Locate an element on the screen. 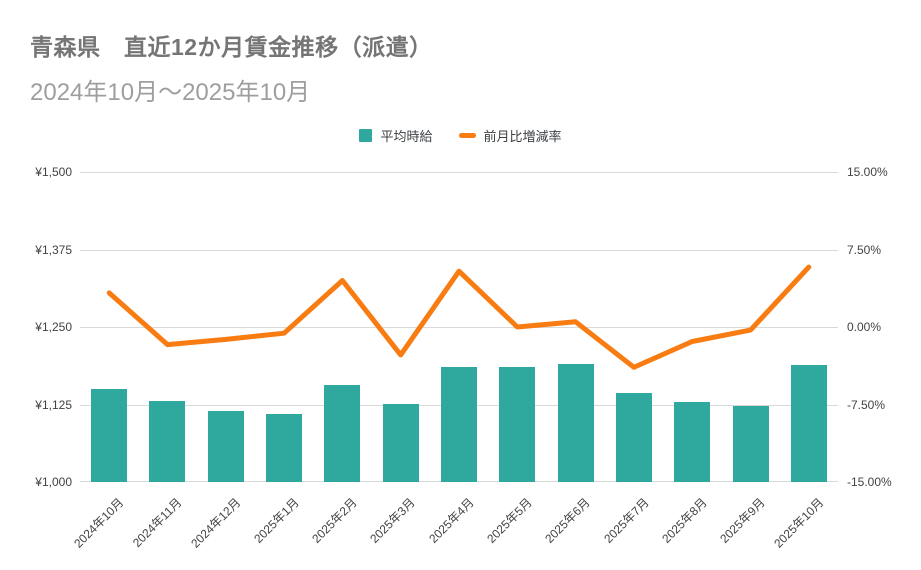  y-axis-right: 15.00% 7.50% 0.00% -7.50% -15.00% is located at coordinates (884, 327).